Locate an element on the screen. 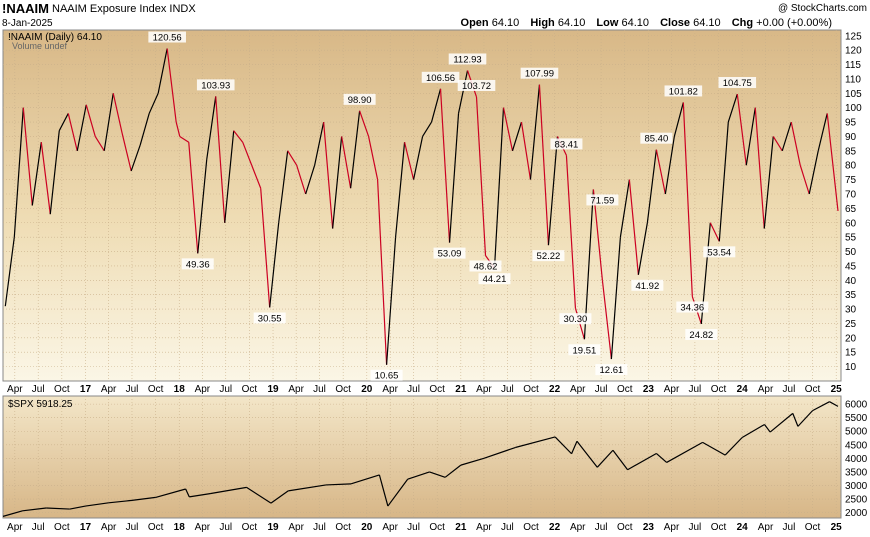 This screenshot has width=870, height=537. open-value: 64.10 is located at coordinates (505, 23).